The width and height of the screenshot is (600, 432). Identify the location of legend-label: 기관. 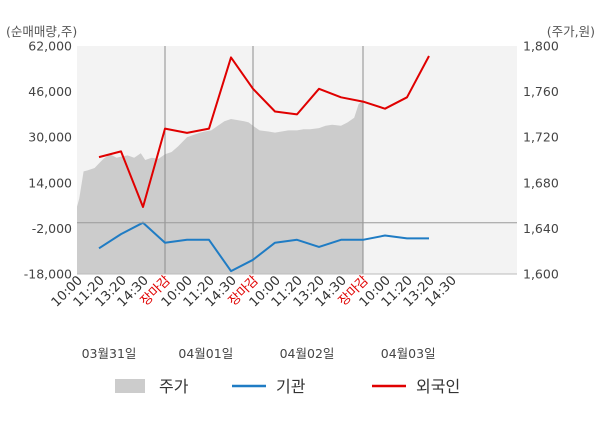
(291, 386).